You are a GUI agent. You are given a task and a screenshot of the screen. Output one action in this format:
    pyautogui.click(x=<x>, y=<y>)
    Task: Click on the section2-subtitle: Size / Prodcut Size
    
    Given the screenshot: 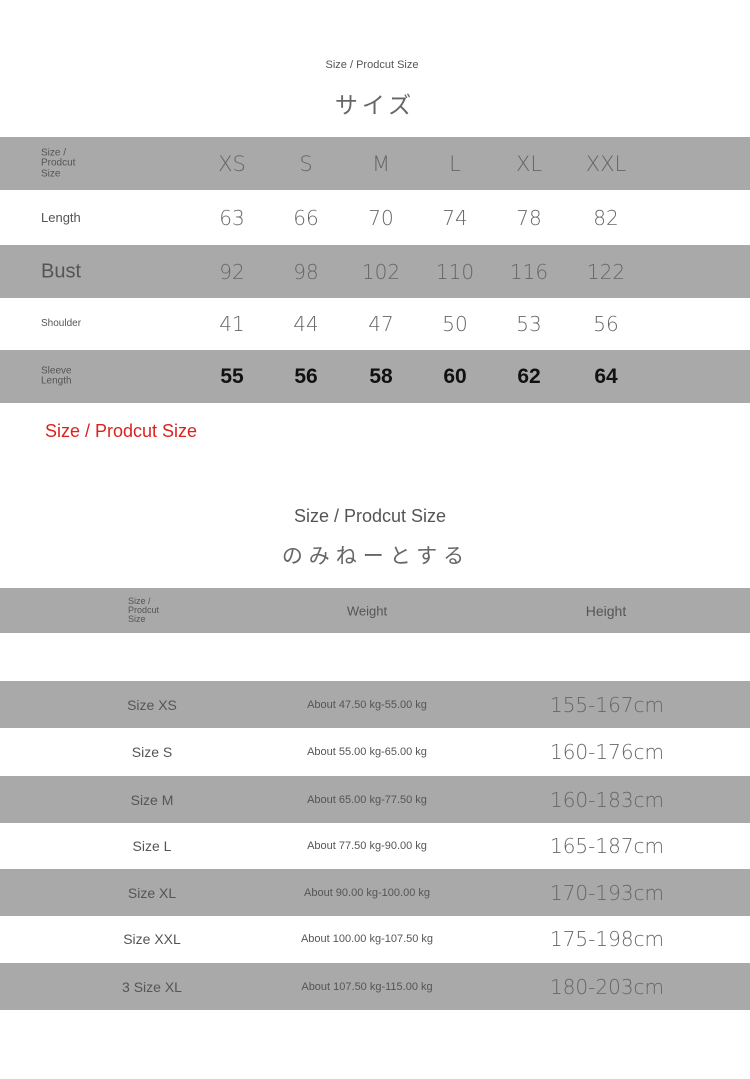 What is the action you would take?
    pyautogui.click(x=370, y=516)
    